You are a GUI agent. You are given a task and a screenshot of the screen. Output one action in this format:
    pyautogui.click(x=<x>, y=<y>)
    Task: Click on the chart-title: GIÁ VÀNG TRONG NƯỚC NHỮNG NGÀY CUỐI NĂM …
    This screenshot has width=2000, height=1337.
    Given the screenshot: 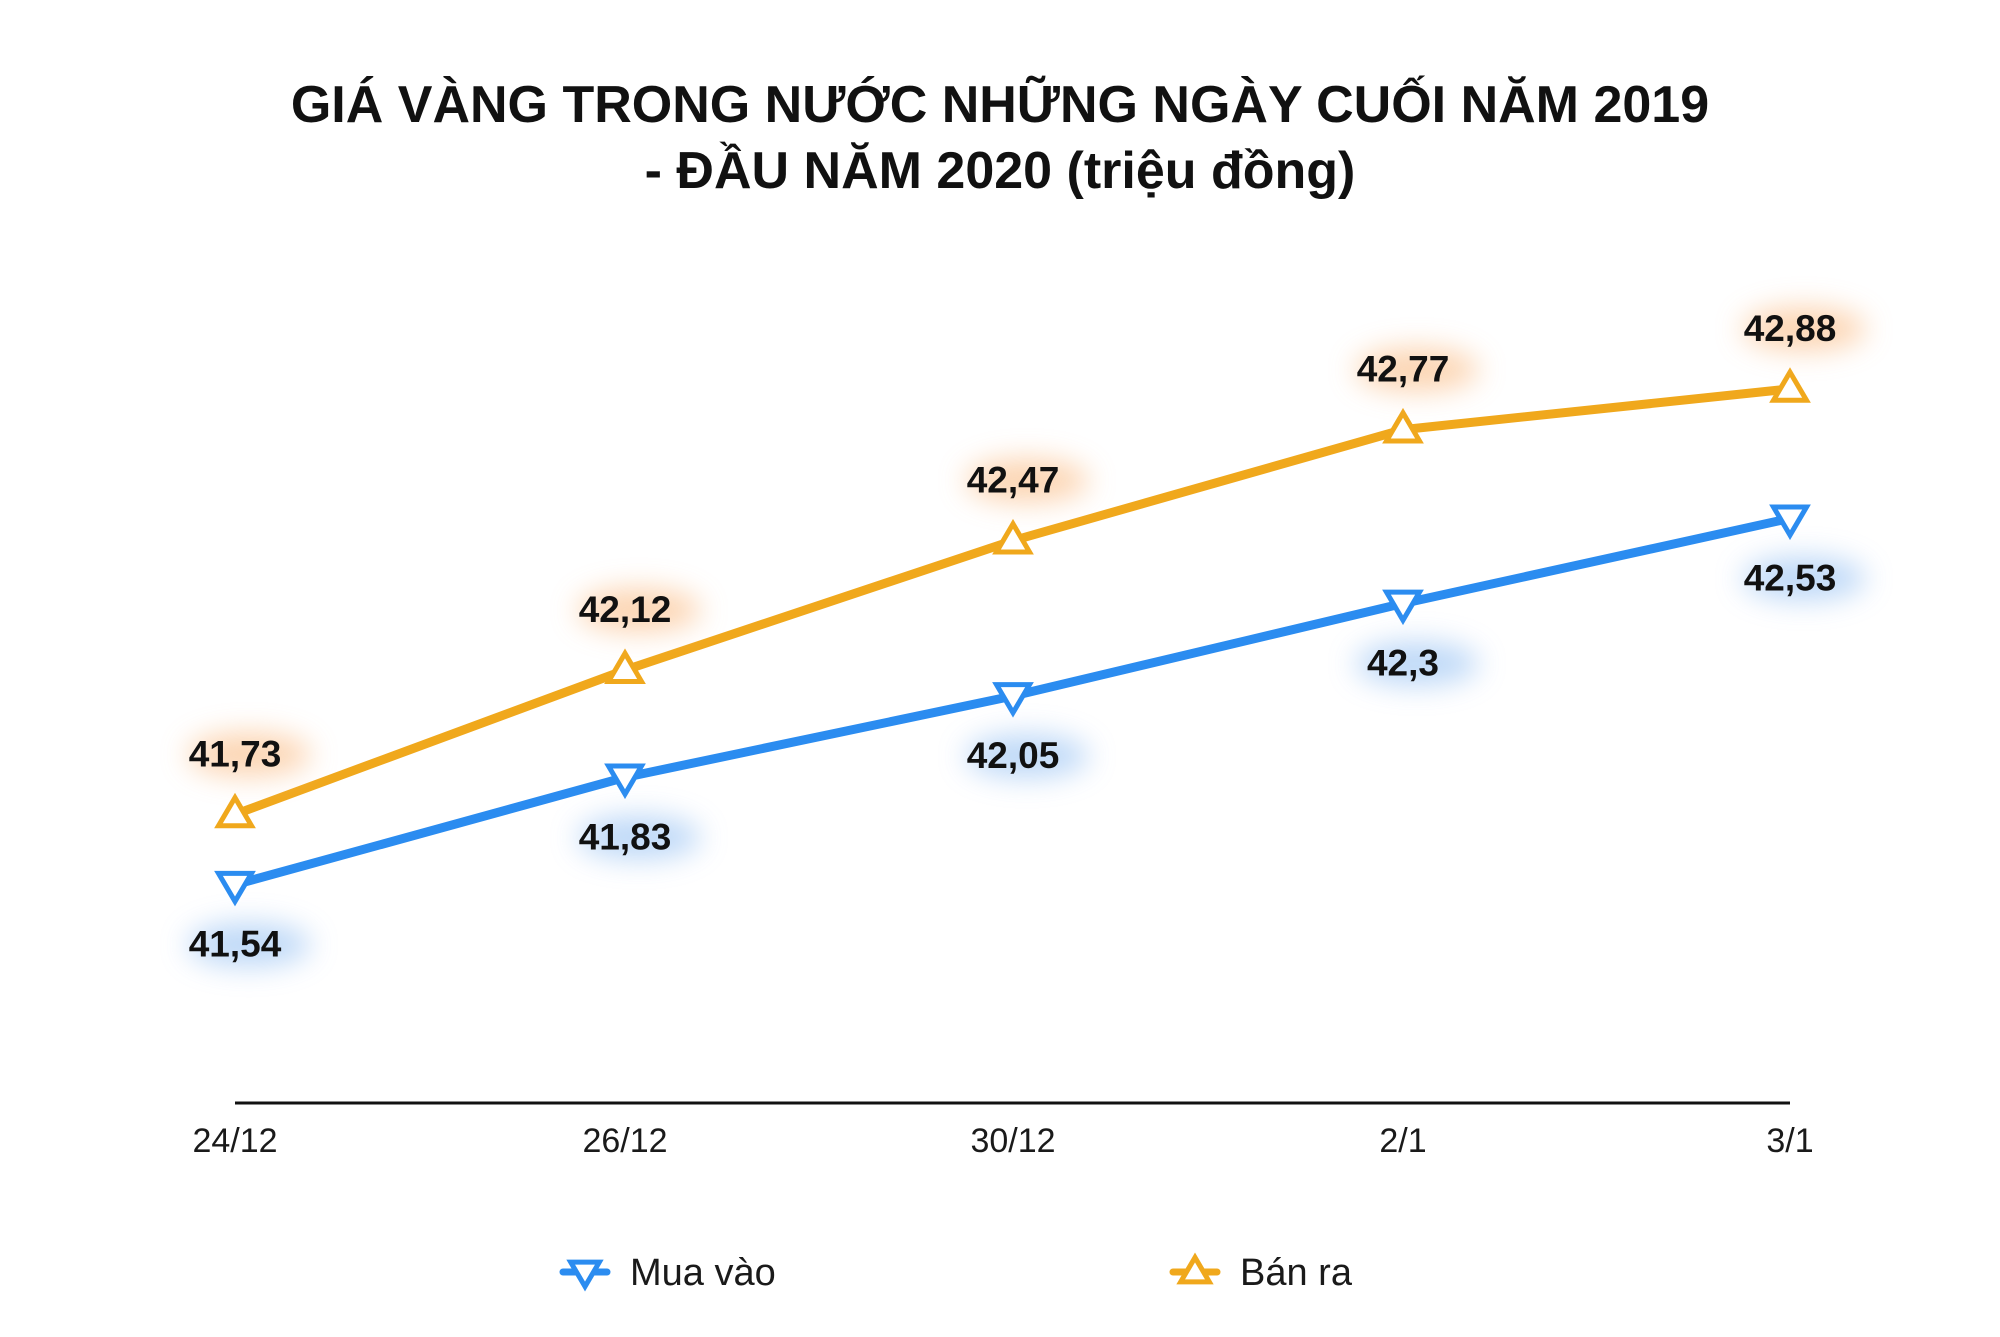 What is the action you would take?
    pyautogui.click(x=1000, y=138)
    